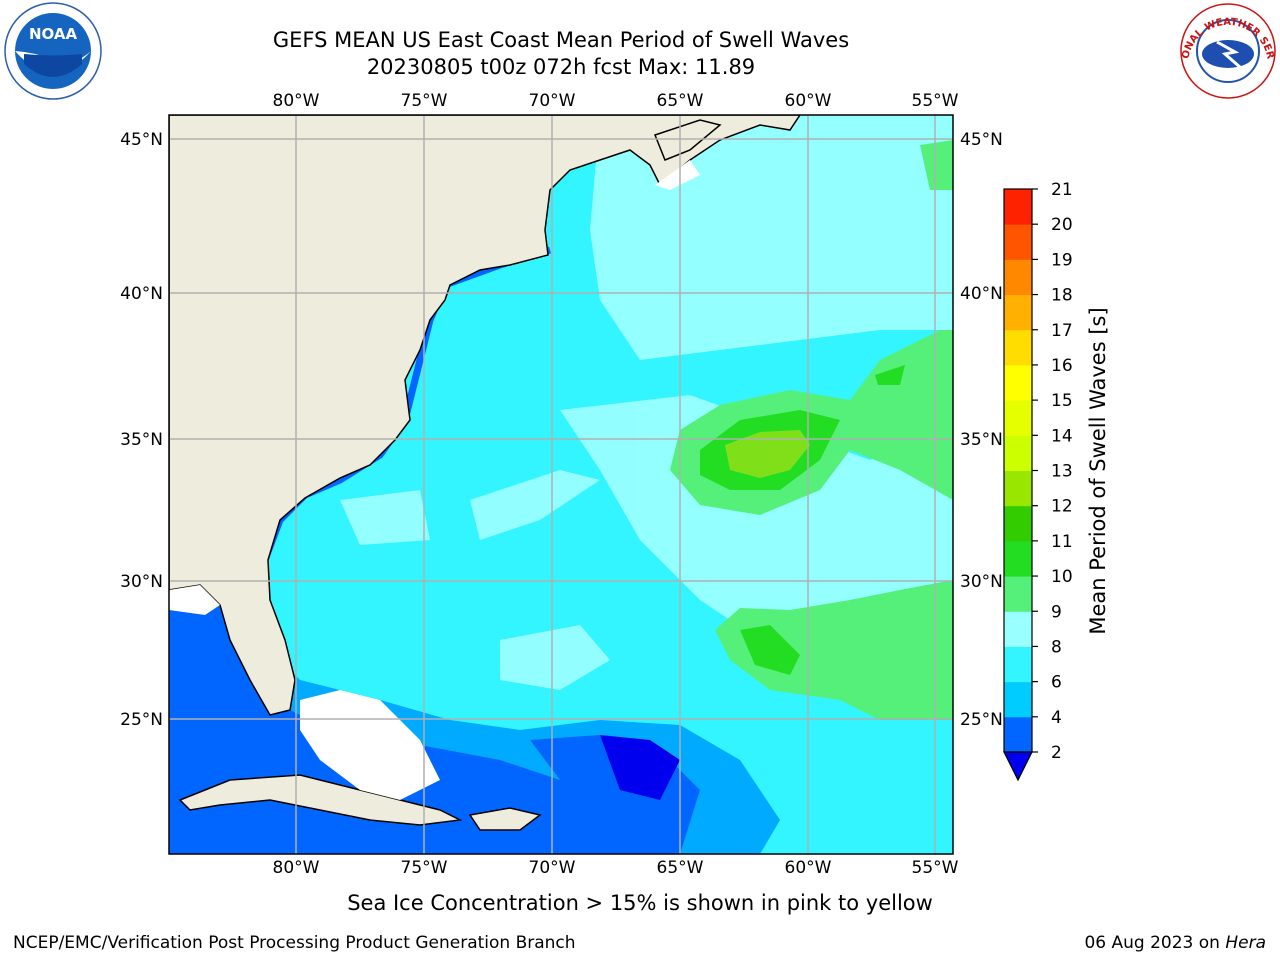 Image resolution: width=1280 pixels, height=960 pixels. I want to click on footer-date-text: 06 Aug 2023 on, so click(1152, 943).